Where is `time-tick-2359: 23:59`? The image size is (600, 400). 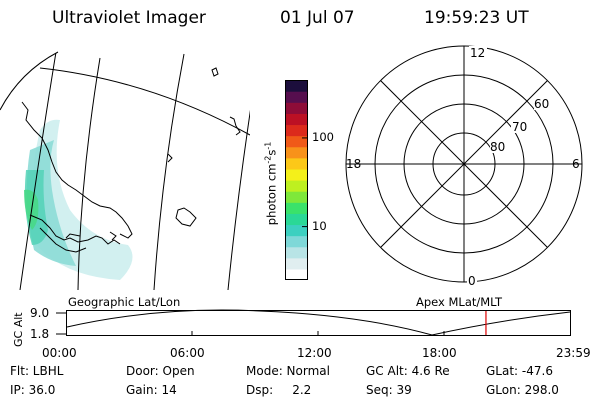 time-tick-2359: 23:59 is located at coordinates (573, 353).